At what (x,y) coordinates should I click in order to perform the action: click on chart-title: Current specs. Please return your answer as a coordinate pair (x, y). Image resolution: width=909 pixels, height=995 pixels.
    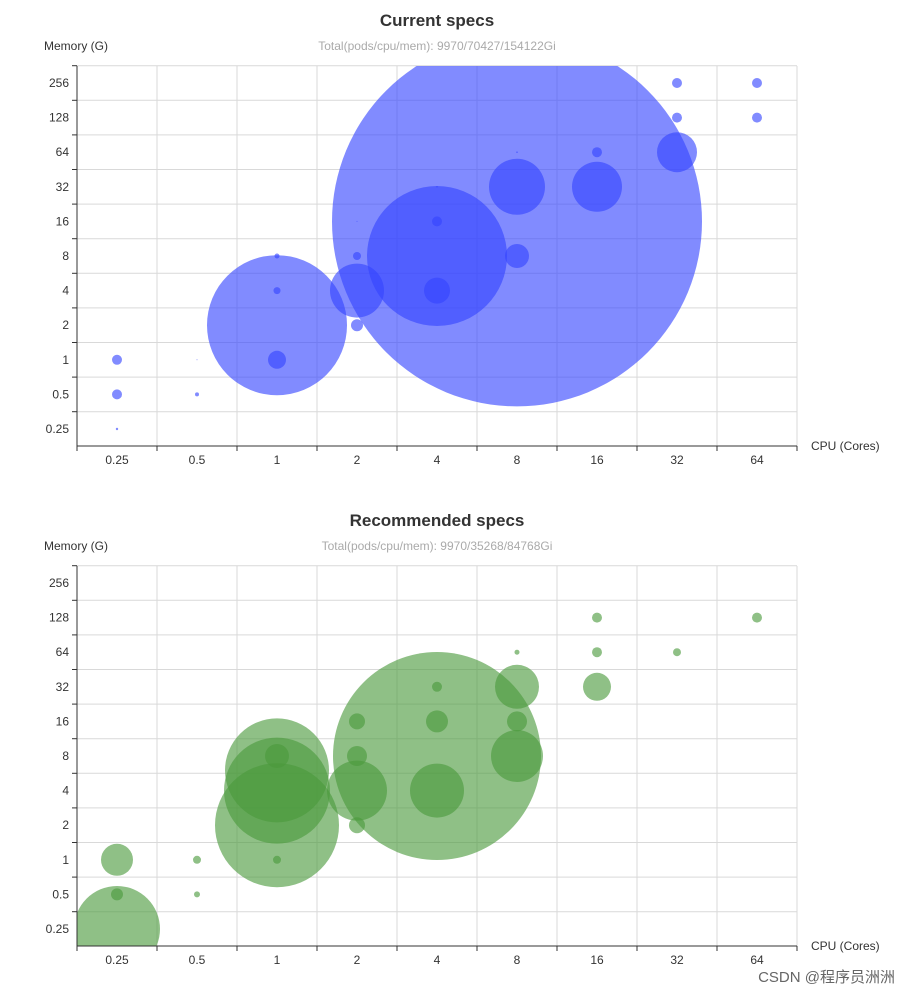
    Looking at the image, I should click on (437, 20).